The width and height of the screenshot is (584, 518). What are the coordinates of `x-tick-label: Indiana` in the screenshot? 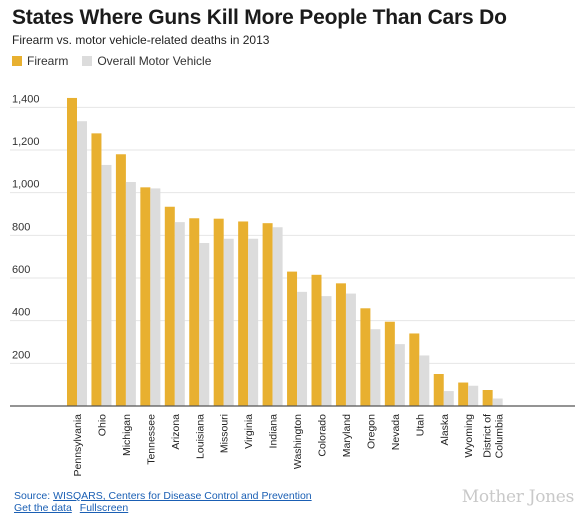 It's located at (274, 431).